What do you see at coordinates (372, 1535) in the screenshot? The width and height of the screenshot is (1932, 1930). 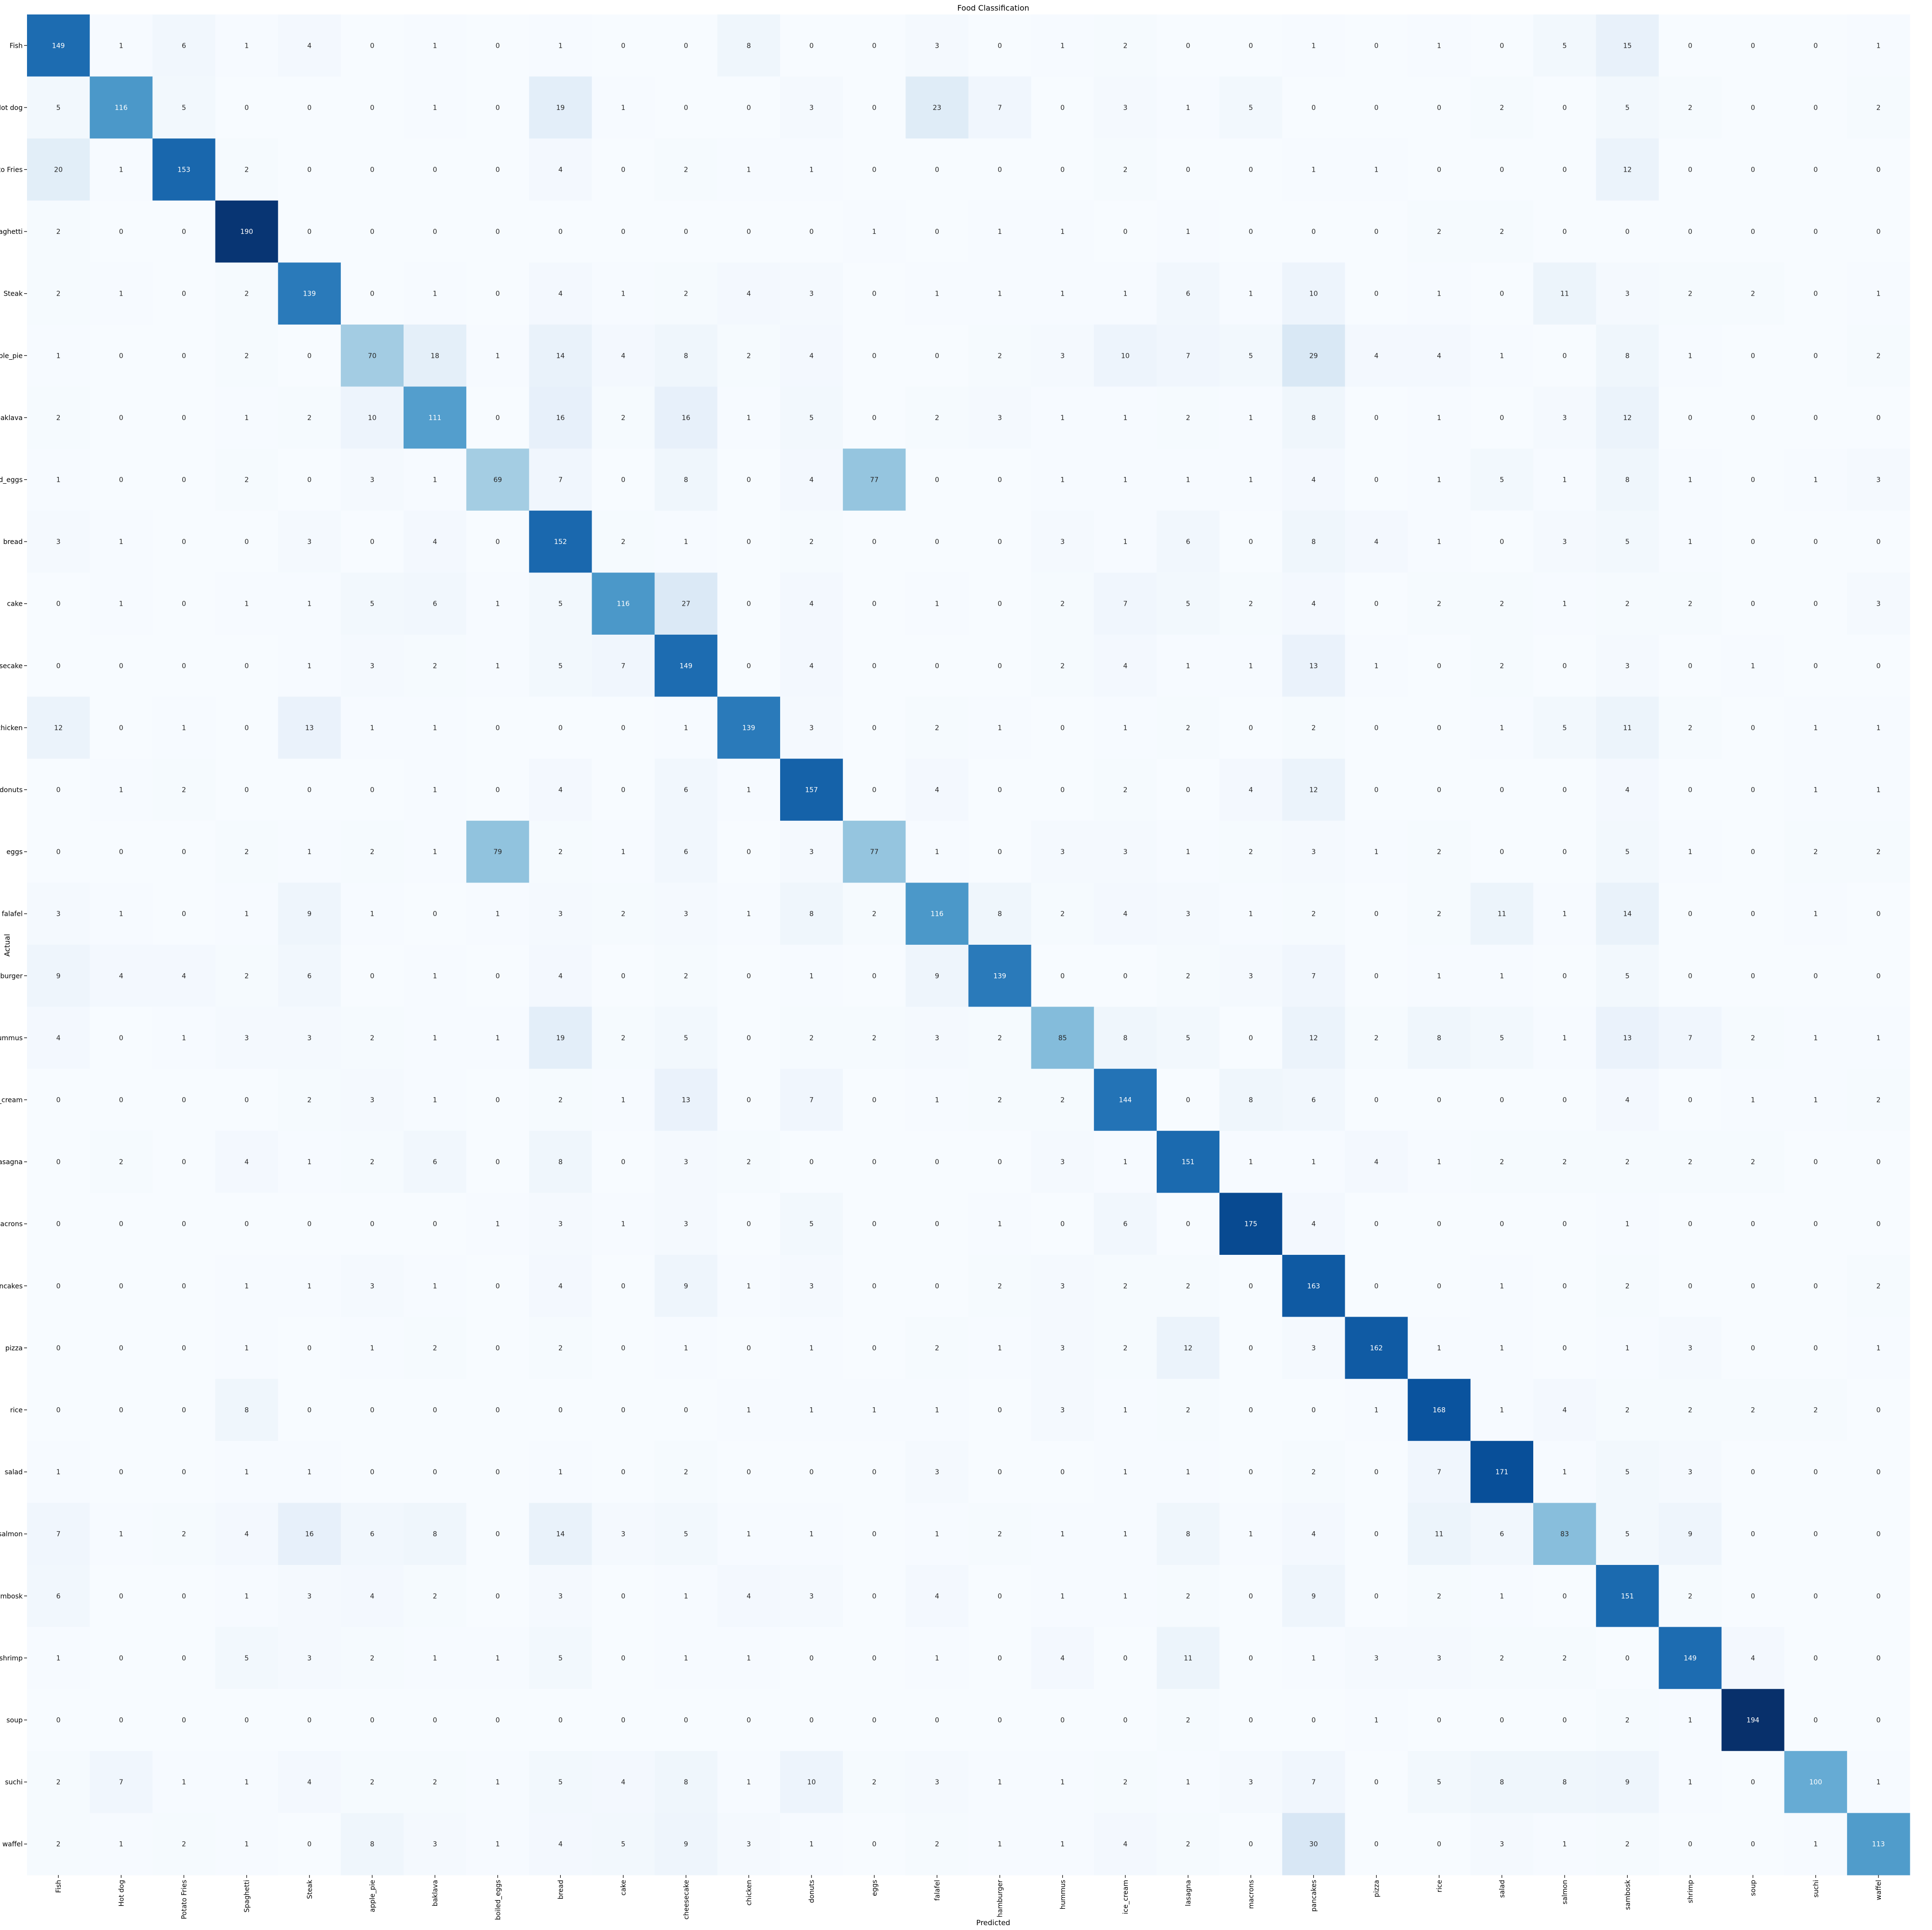 I see `cell-value-label: 6` at bounding box center [372, 1535].